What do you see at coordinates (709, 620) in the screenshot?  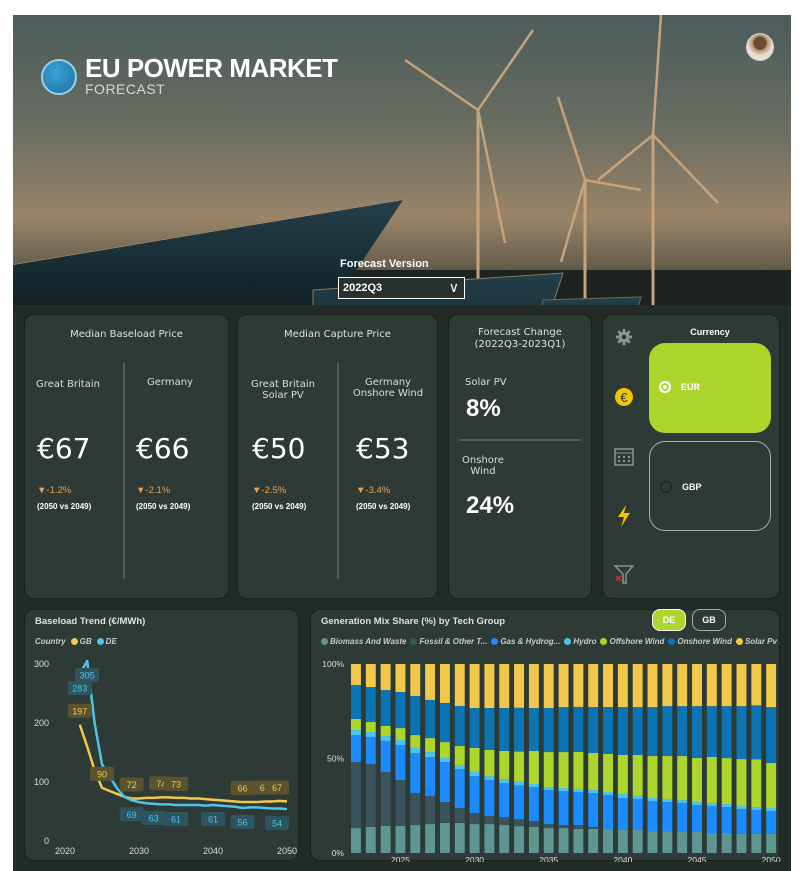 I see `toggle-gb: GB` at bounding box center [709, 620].